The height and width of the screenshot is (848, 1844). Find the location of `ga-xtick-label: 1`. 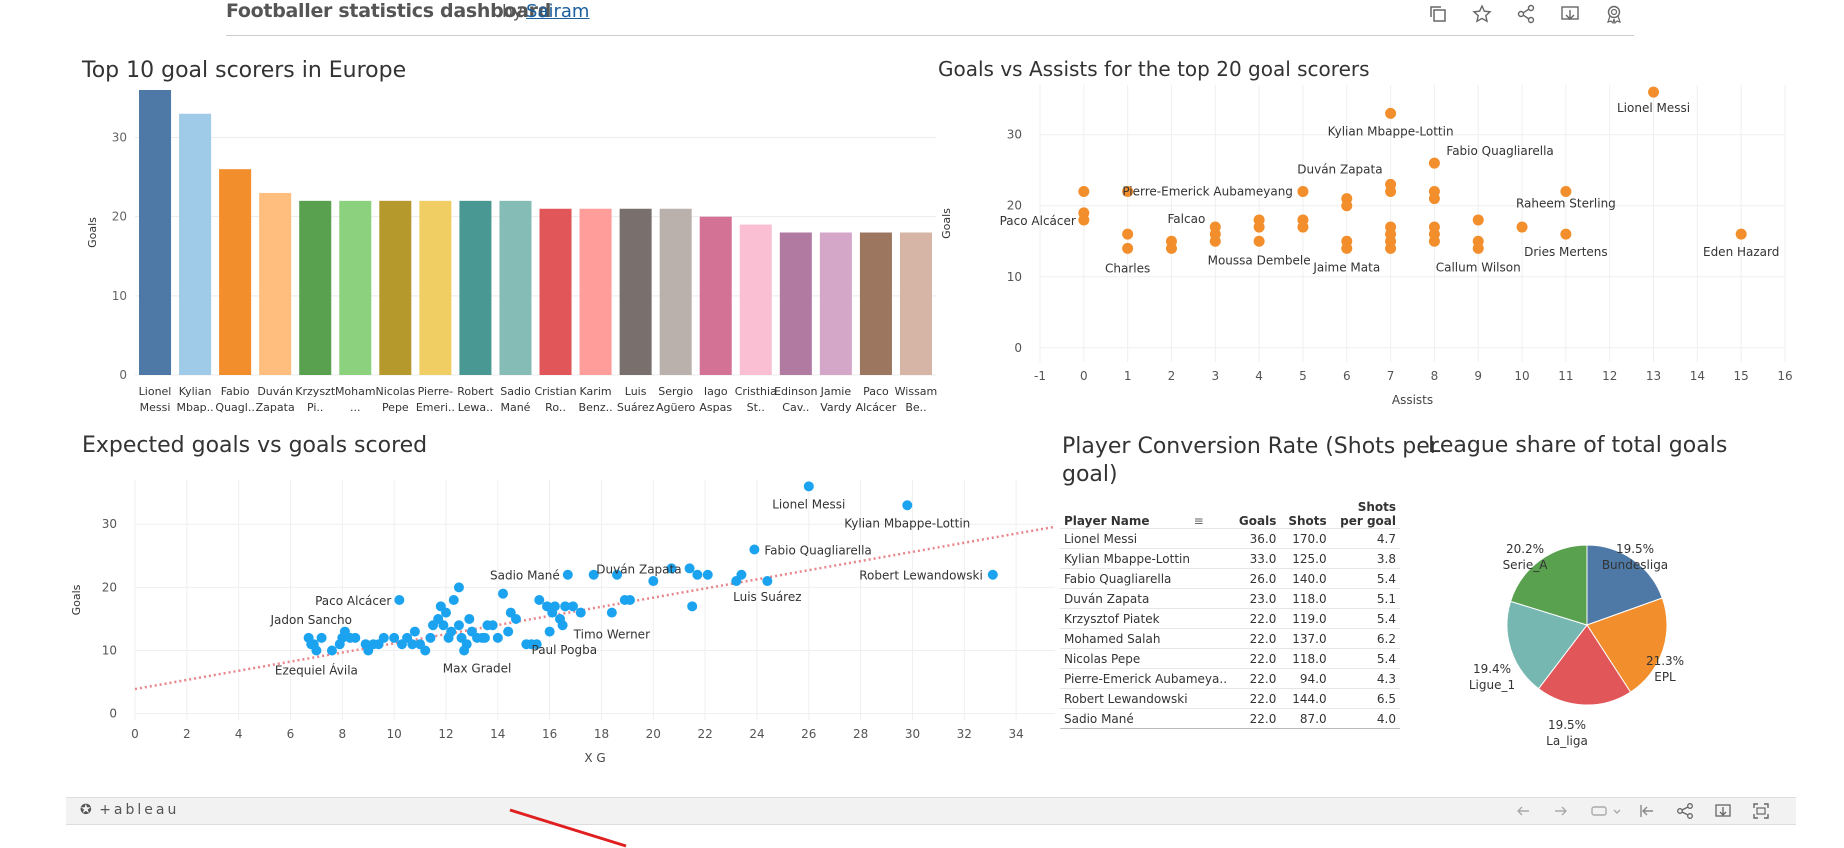

ga-xtick-label: 1 is located at coordinates (1128, 376).